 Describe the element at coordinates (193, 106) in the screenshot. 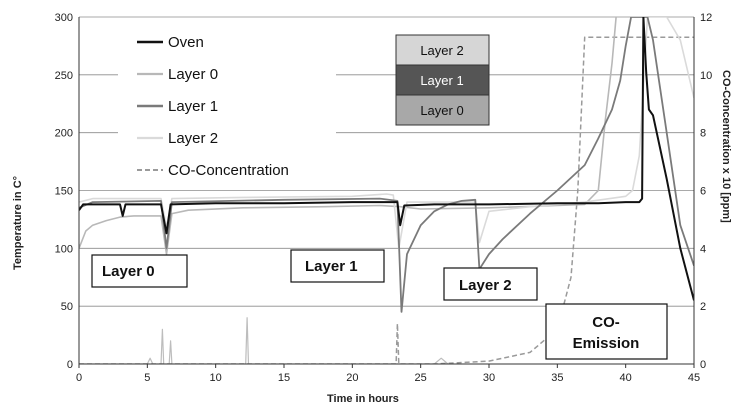

I see `legend-label: Layer 1` at that location.